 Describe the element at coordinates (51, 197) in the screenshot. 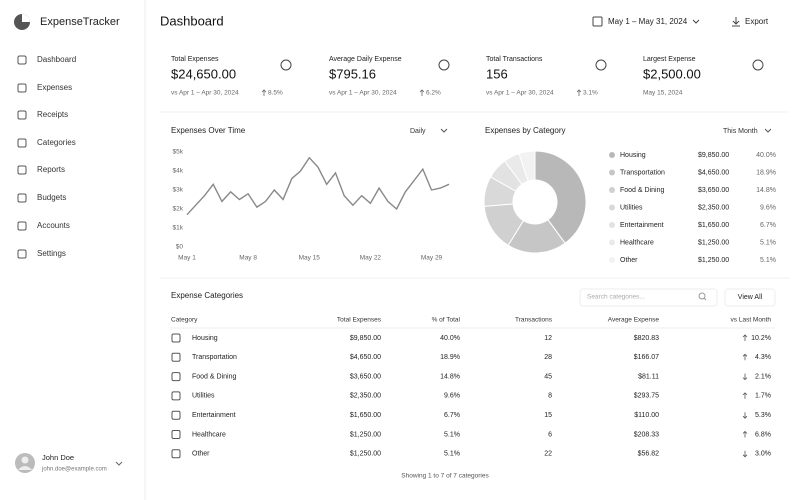

I see `nav-item: Budgets` at that location.